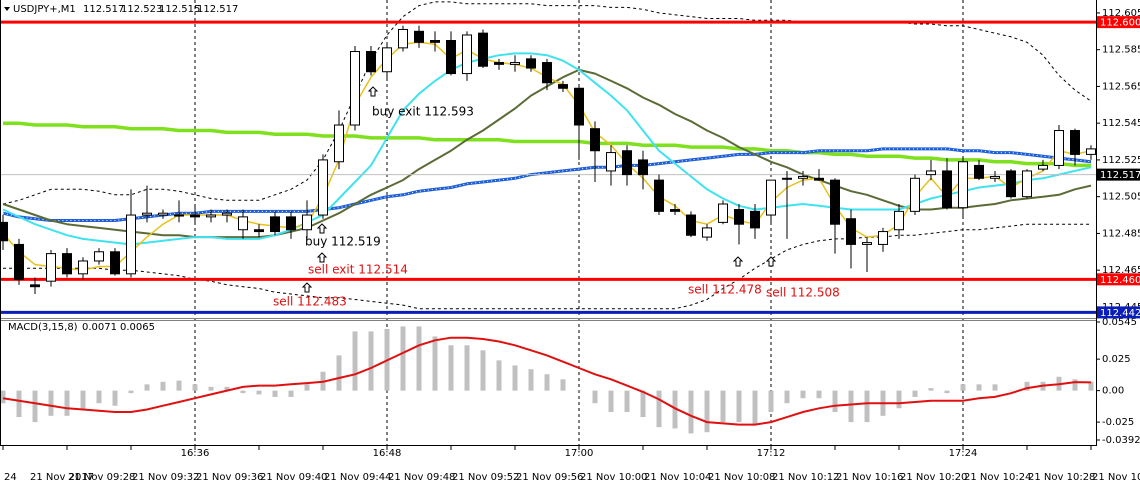  What do you see at coordinates (869, 477) in the screenshot?
I see `x-tick-label: 21 Nov 10:16` at bounding box center [869, 477].